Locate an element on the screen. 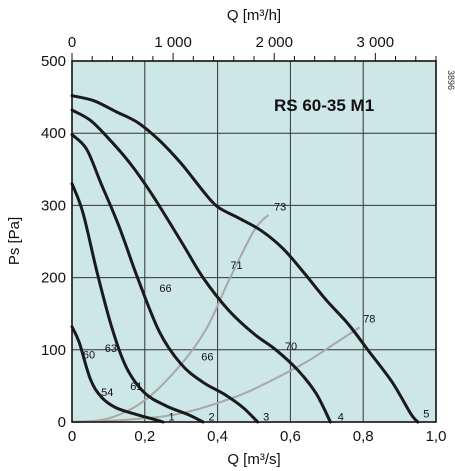 Image resolution: width=455 pixels, height=471 pixels. curve-label-9: 78 is located at coordinates (369, 319).